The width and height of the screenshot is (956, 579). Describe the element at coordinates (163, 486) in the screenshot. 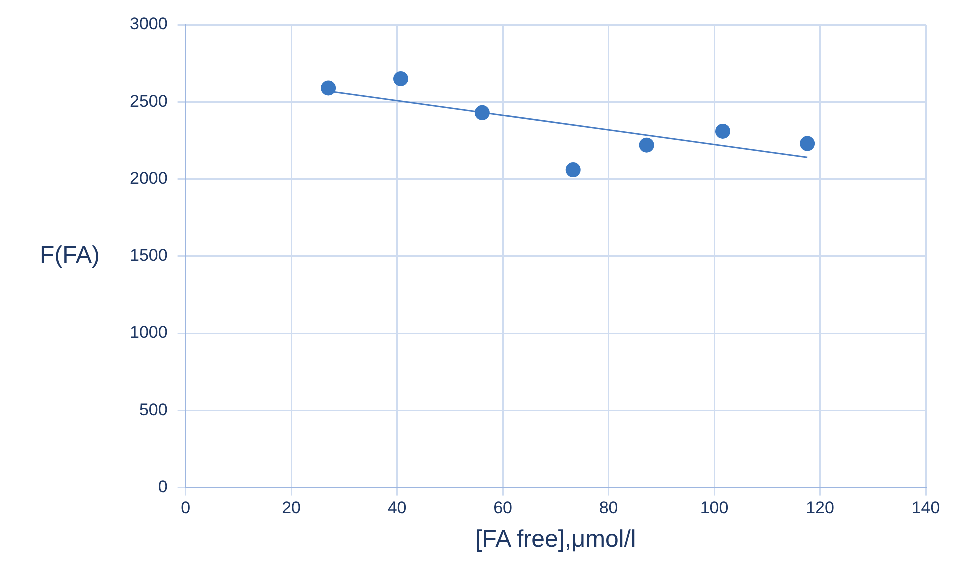

I see `y-tick-label: 0` at that location.